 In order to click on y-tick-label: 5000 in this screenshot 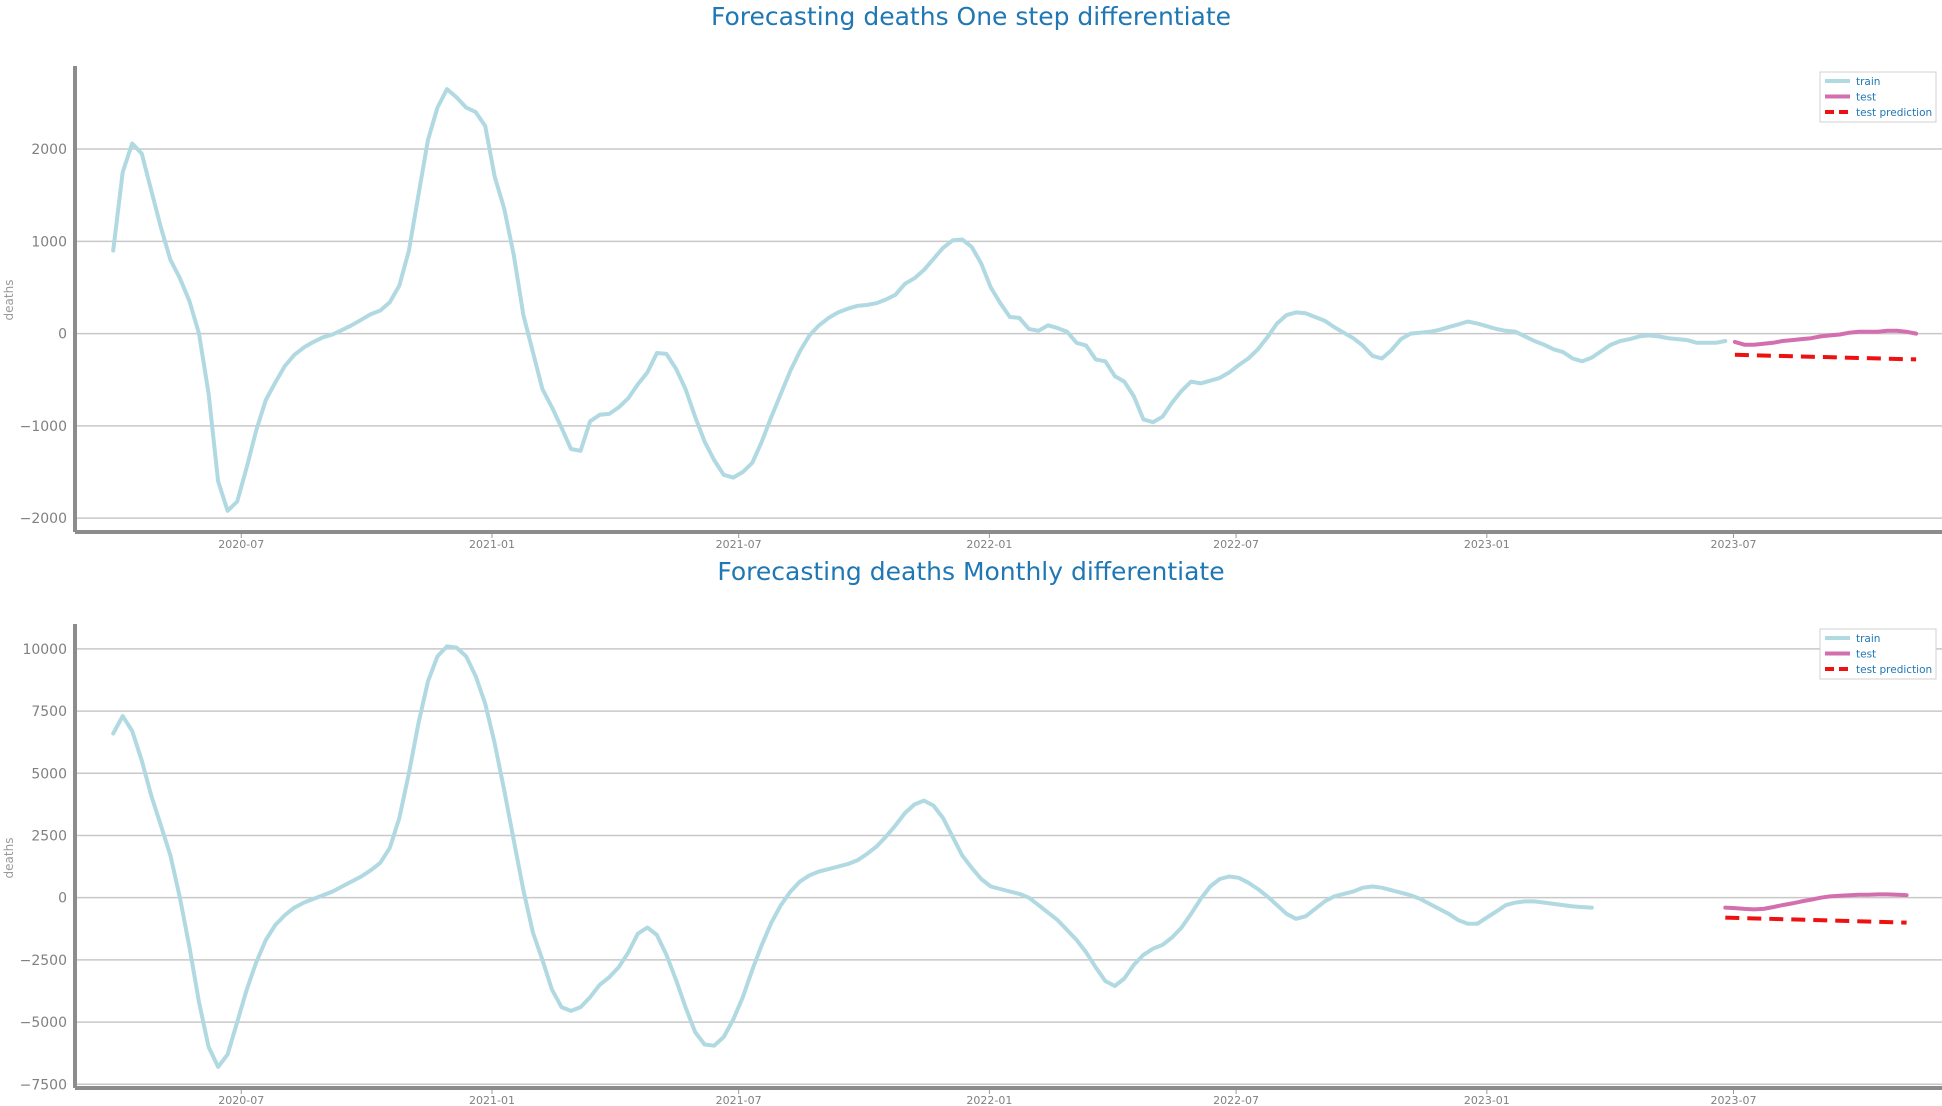, I will do `click(49, 774)`.